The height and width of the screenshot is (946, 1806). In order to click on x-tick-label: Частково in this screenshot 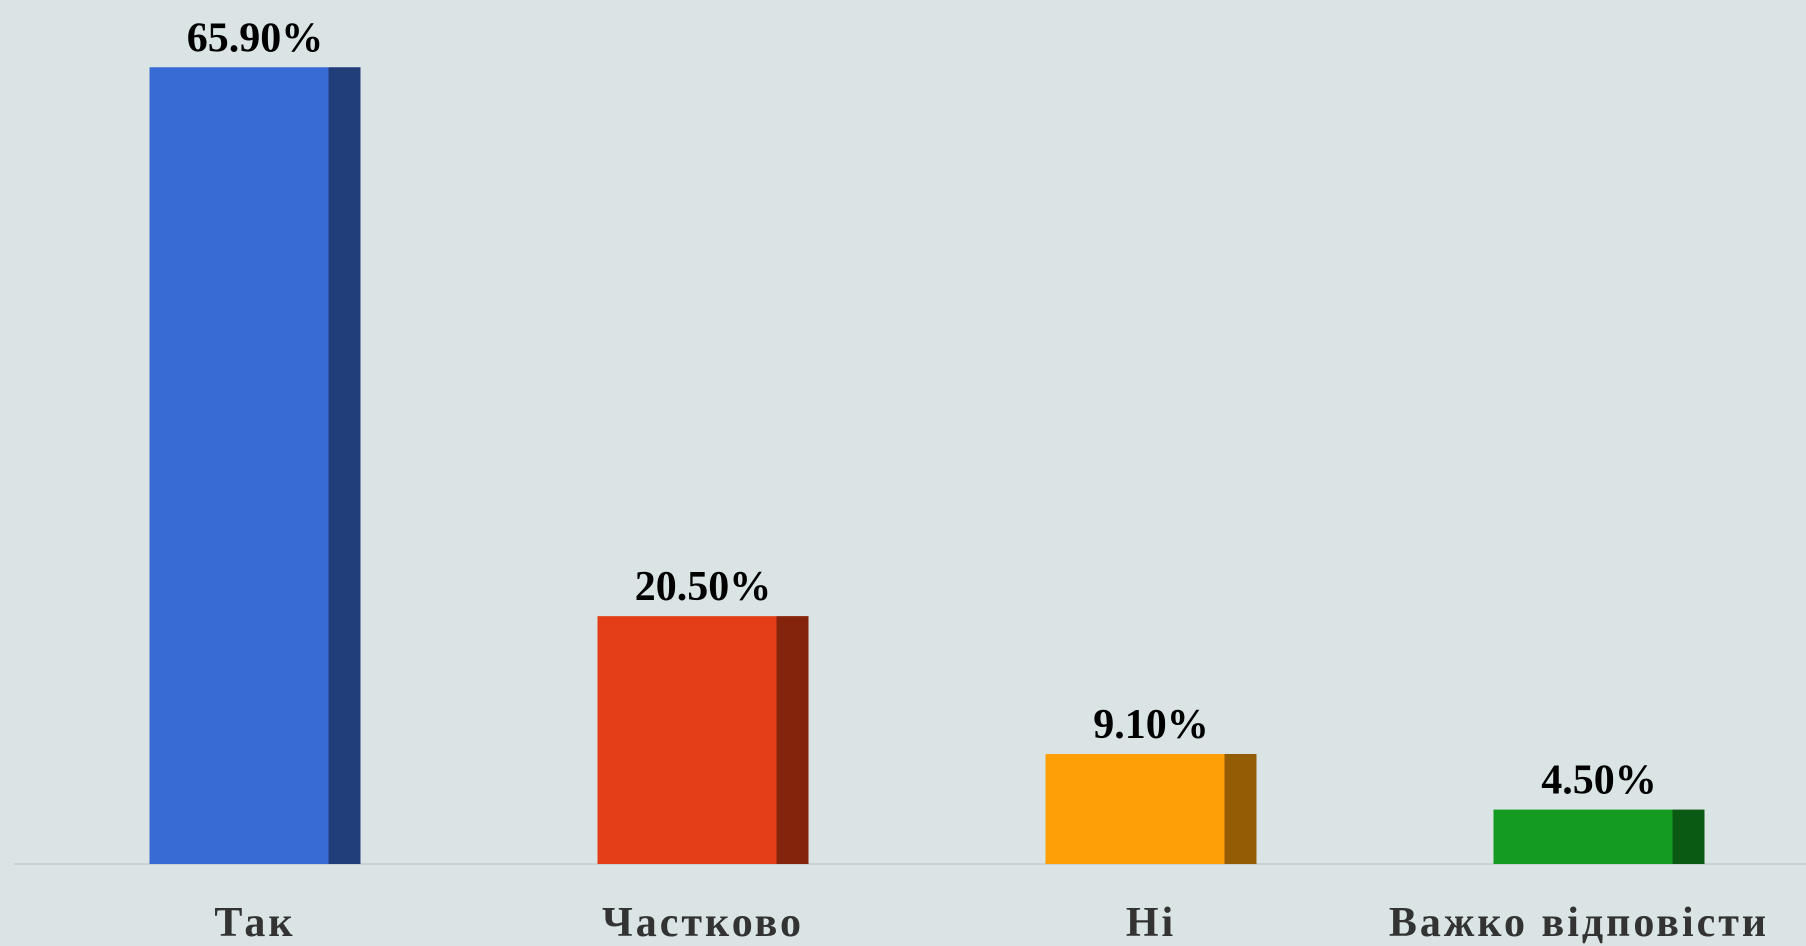, I will do `click(703, 923)`.